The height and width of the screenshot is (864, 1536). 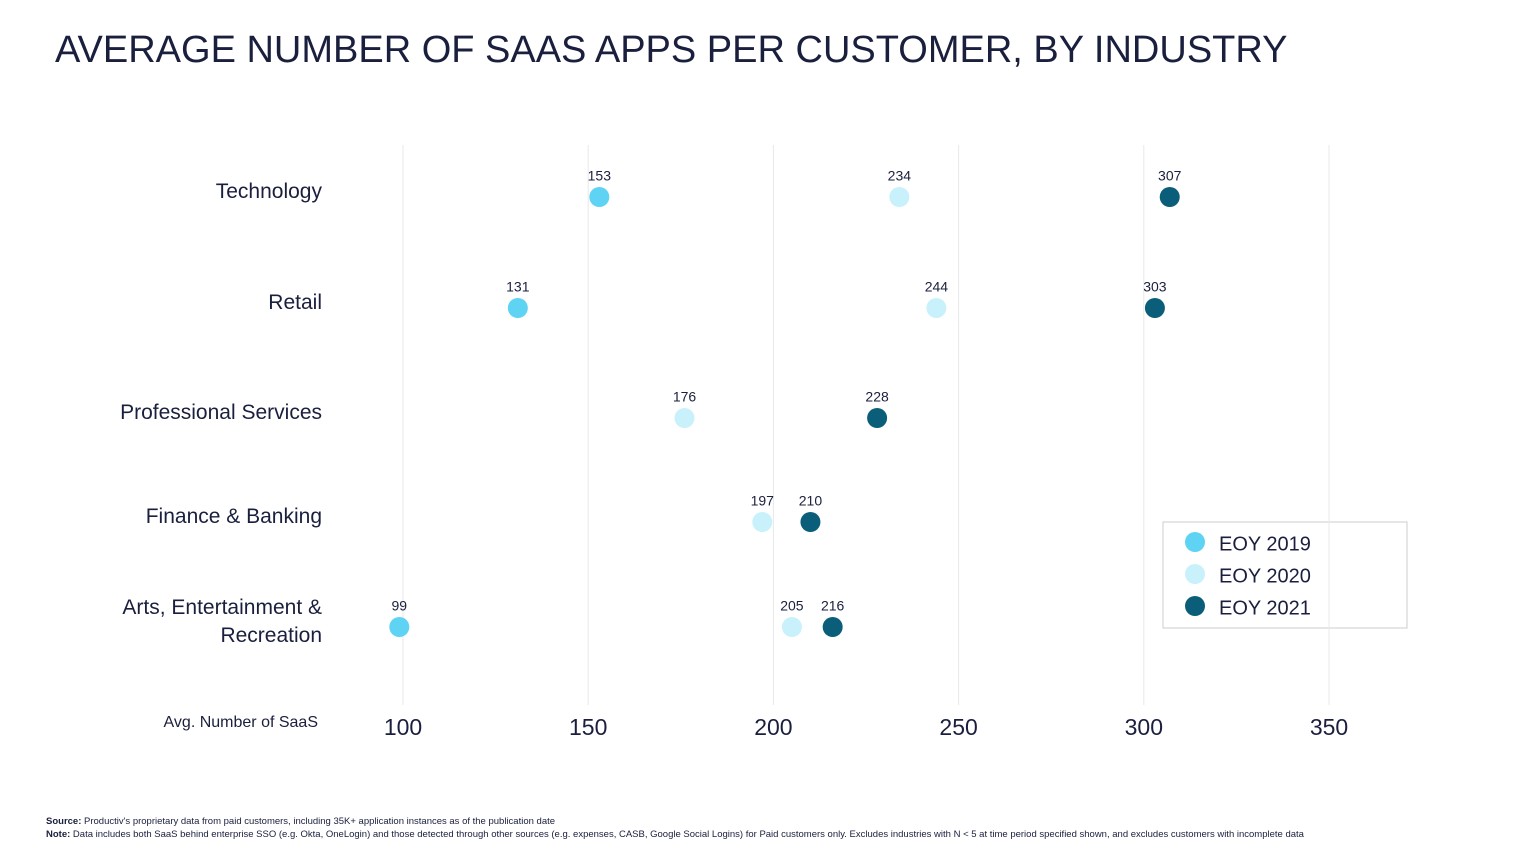 What do you see at coordinates (811, 501) in the screenshot?
I see `data-label: 210` at bounding box center [811, 501].